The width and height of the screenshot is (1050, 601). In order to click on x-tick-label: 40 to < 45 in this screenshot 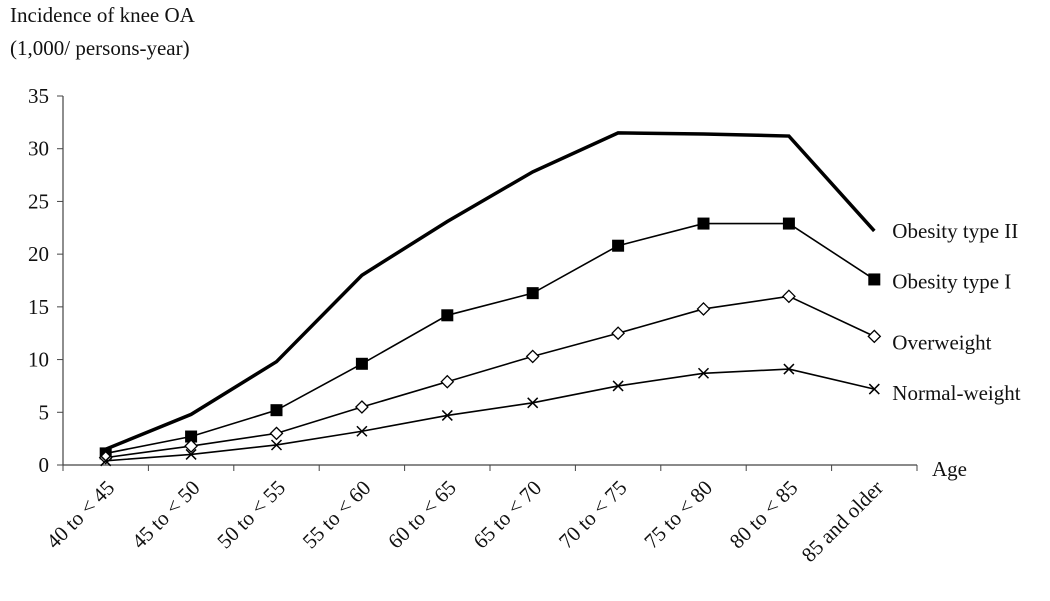, I will do `click(80, 515)`.